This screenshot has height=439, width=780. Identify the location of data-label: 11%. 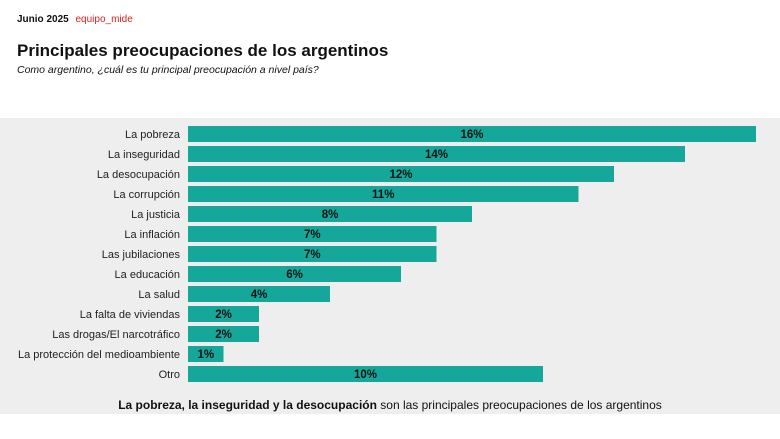
(383, 195).